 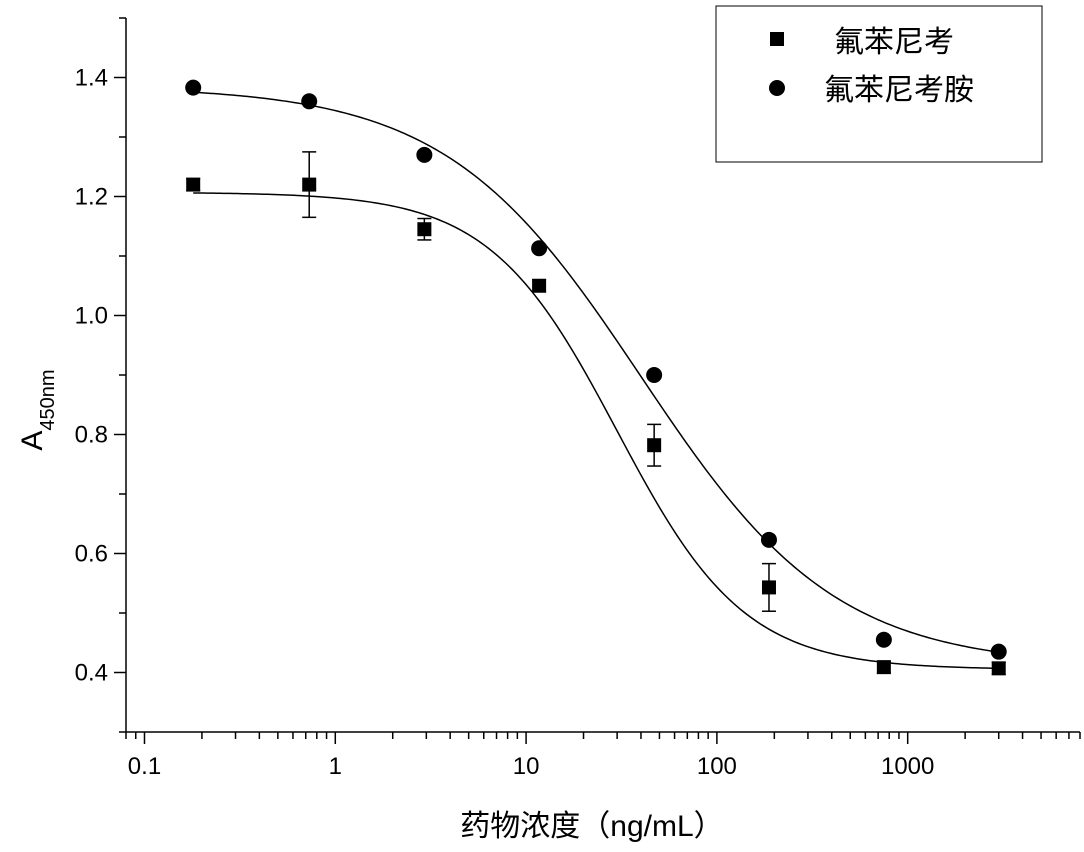 I want to click on svg-text: A450nm, so click(x=37, y=409).